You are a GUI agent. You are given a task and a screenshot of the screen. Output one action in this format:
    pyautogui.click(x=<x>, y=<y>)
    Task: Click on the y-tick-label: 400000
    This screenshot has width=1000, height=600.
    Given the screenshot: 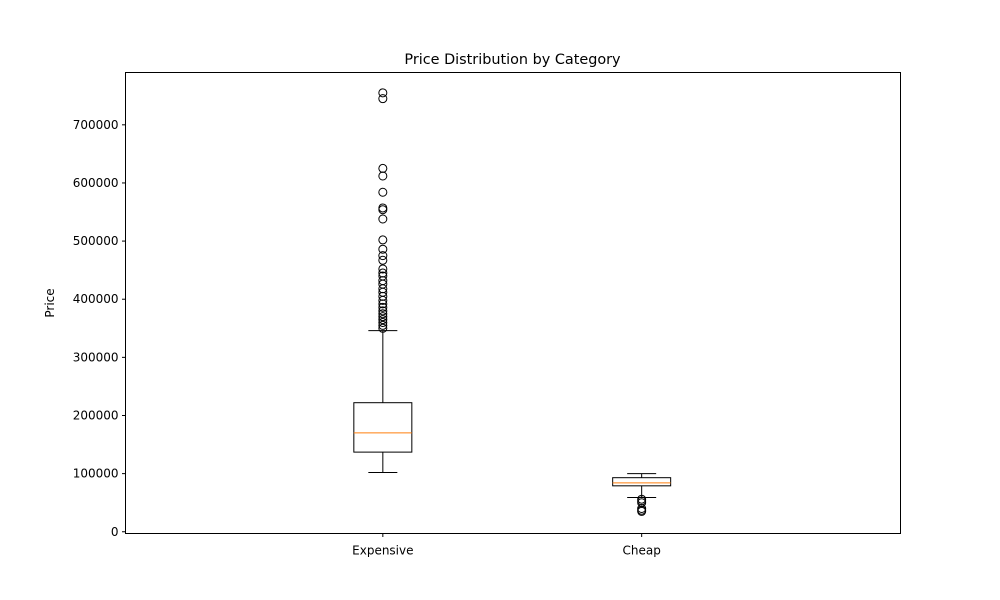 What is the action you would take?
    pyautogui.click(x=96, y=299)
    